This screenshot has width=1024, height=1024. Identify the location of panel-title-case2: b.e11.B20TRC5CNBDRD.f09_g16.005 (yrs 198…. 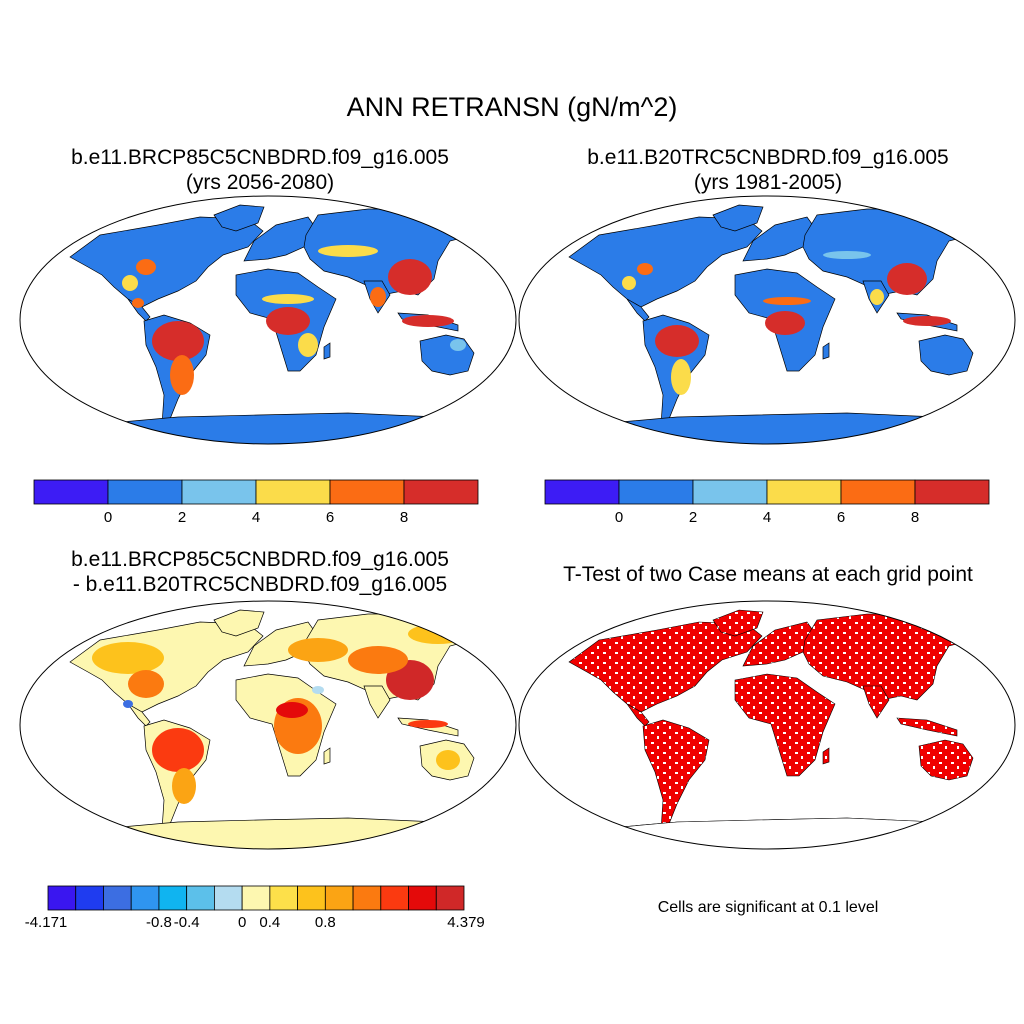
(768, 170).